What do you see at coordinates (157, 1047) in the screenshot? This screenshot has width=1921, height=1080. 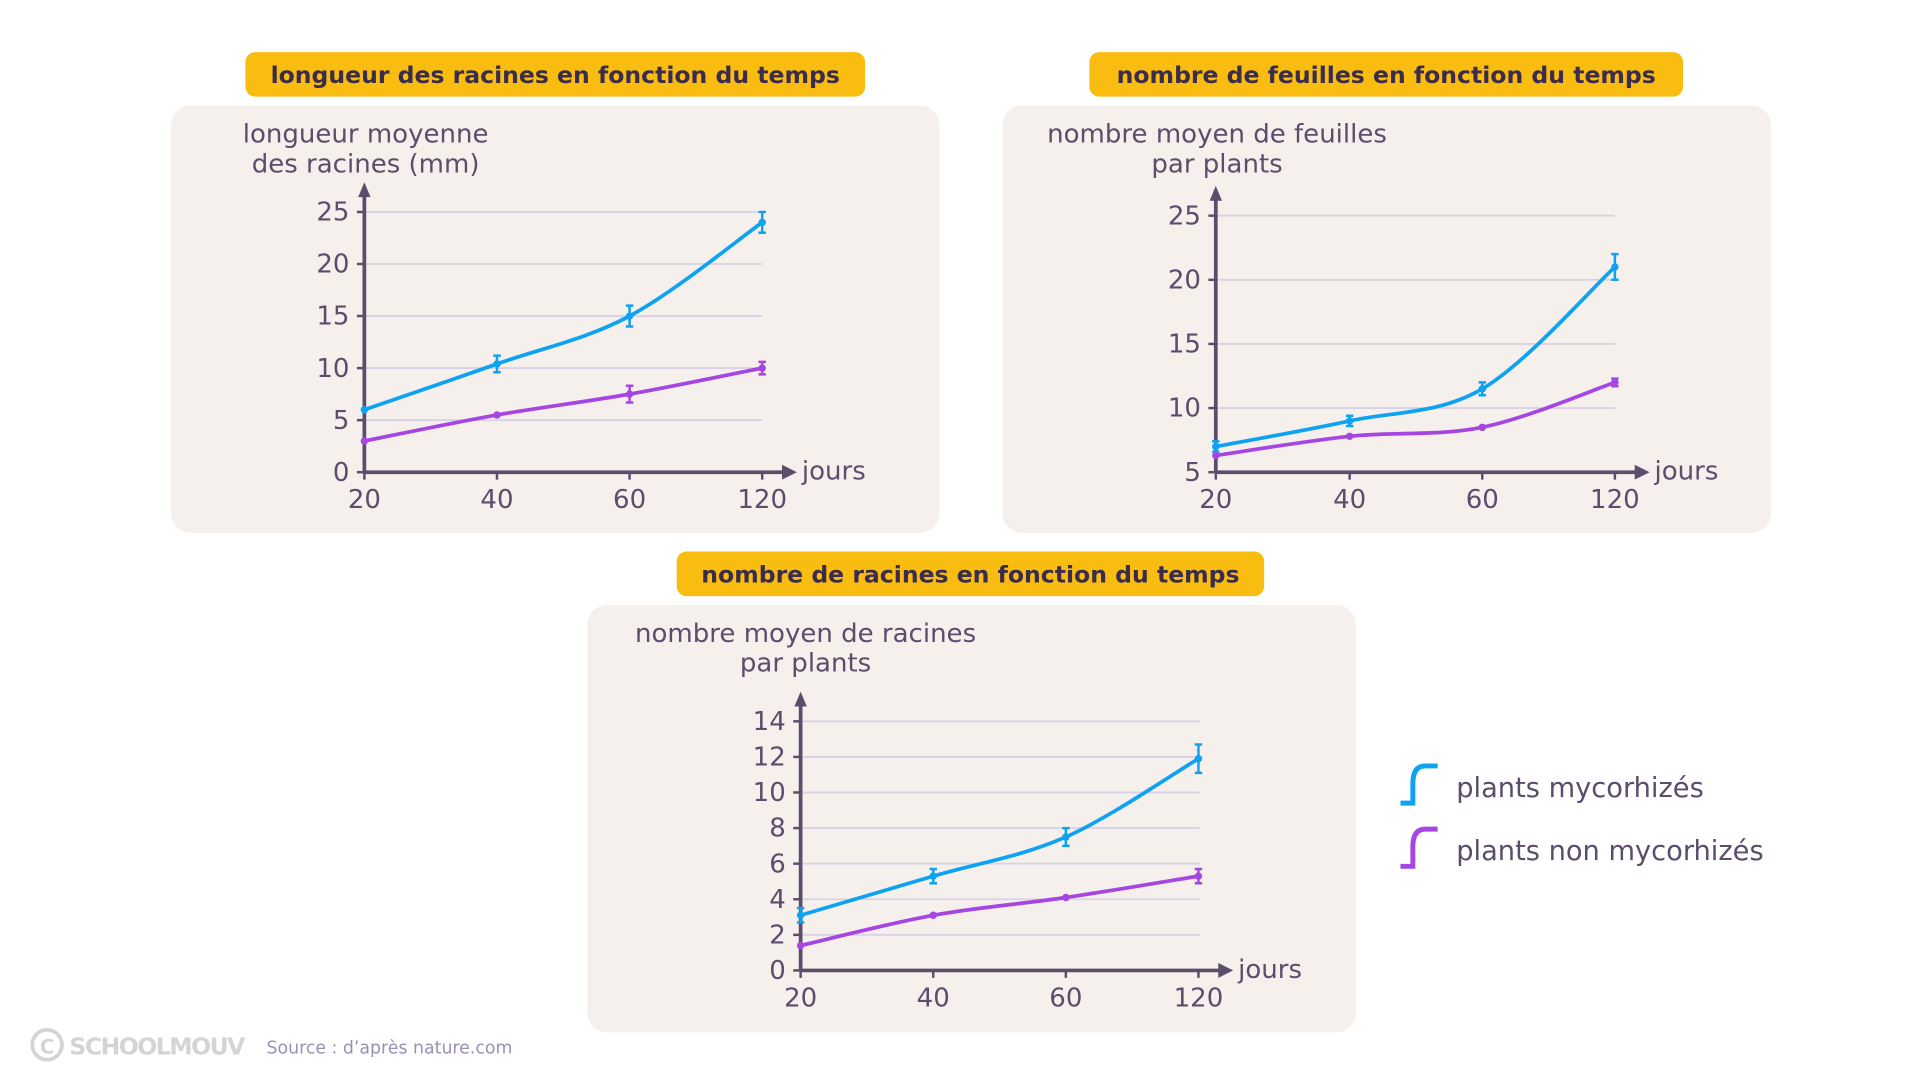 I see `schoolmouv-logo: SCHOOLMOUV` at bounding box center [157, 1047].